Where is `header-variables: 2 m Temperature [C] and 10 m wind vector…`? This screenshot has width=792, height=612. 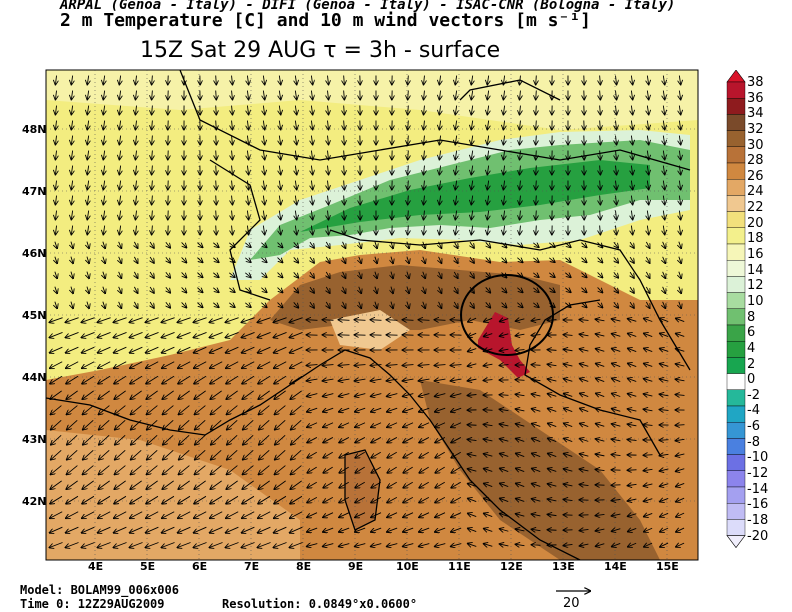
header-variables: 2 m Temperature [C] and 10 m wind vector… is located at coordinates (326, 20).